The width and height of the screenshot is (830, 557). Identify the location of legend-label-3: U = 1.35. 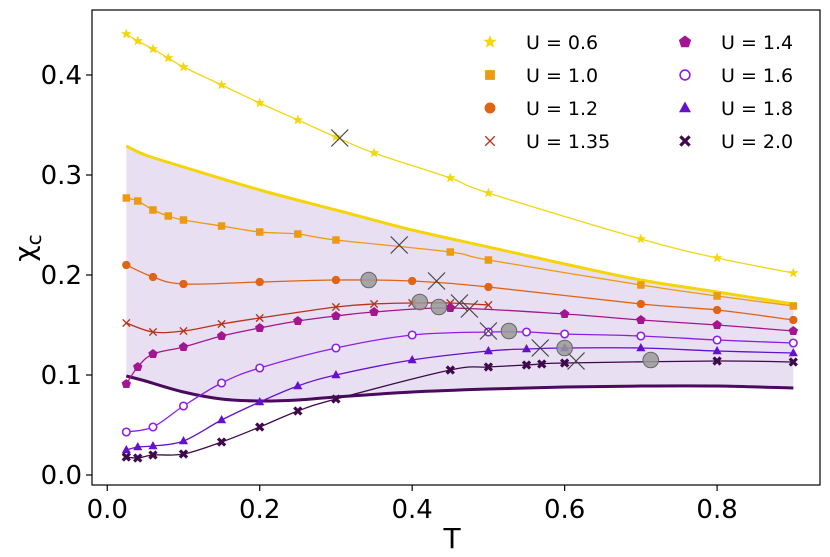
(568, 142).